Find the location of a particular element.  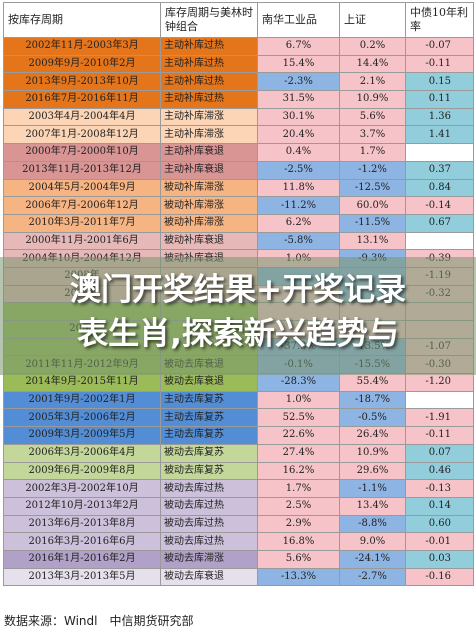

bond-rate-cell: 0.03 is located at coordinates (439, 559).